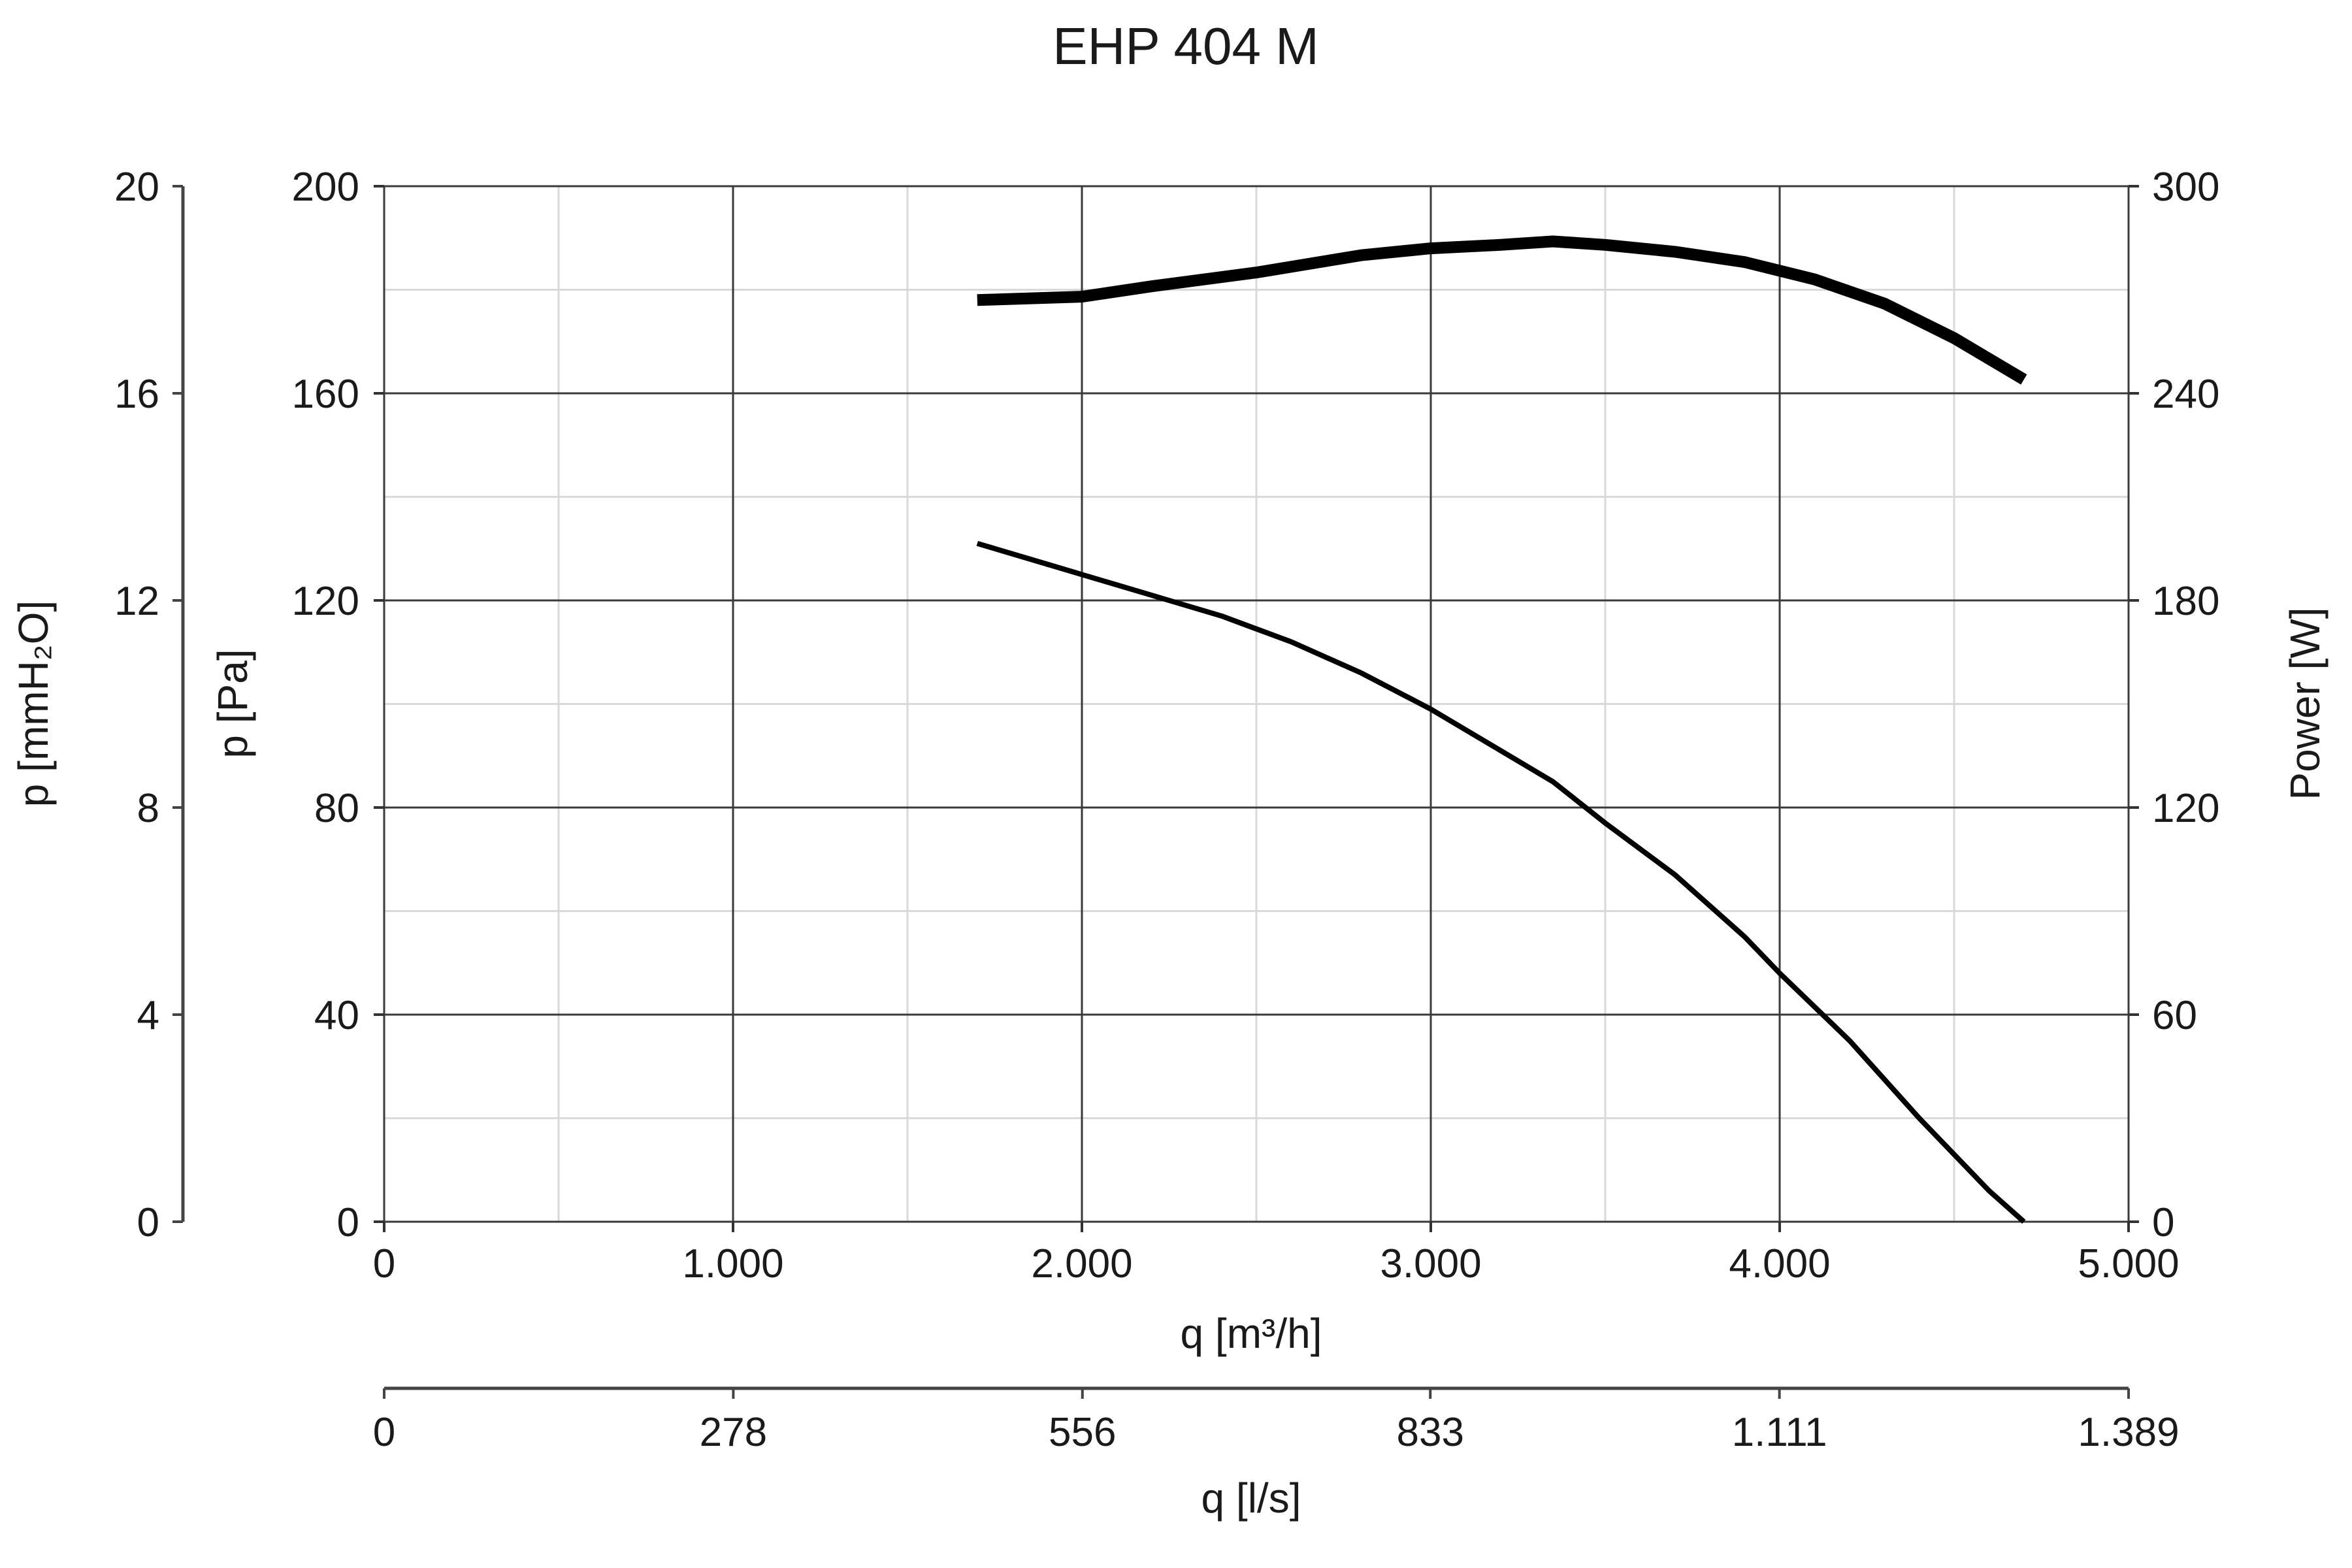 Image resolution: width=2352 pixels, height=1568 pixels. What do you see at coordinates (1082, 1432) in the screenshot?
I see `x2-tick-label: 556` at bounding box center [1082, 1432].